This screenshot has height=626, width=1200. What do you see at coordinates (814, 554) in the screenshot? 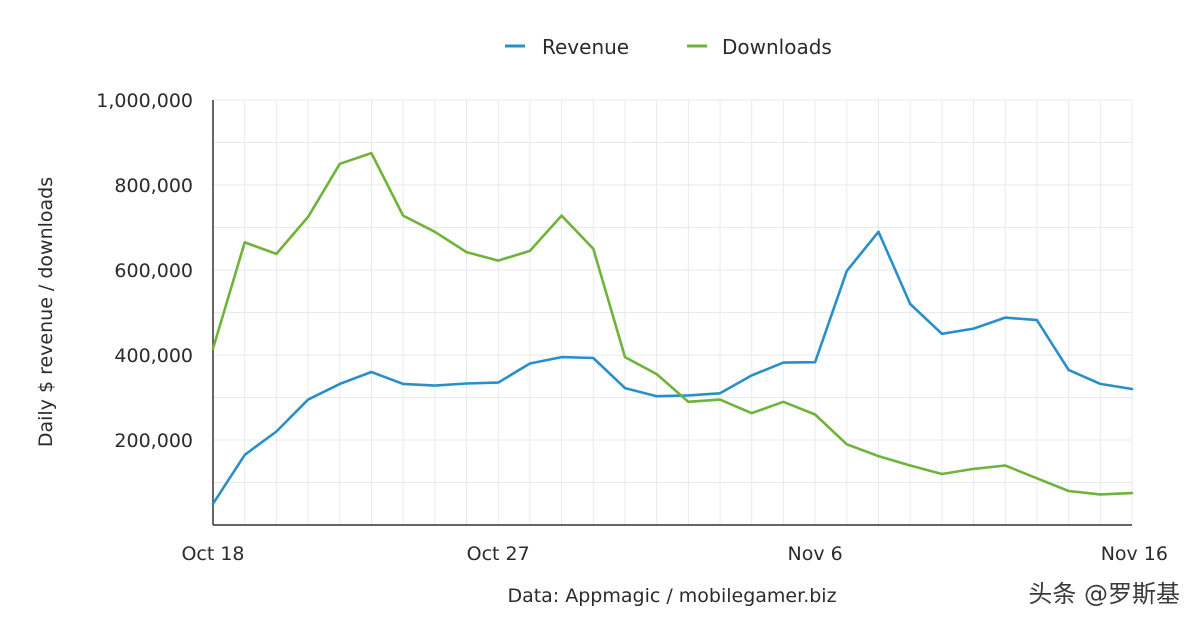
I see `x-tick-label: Nov 6` at bounding box center [814, 554].